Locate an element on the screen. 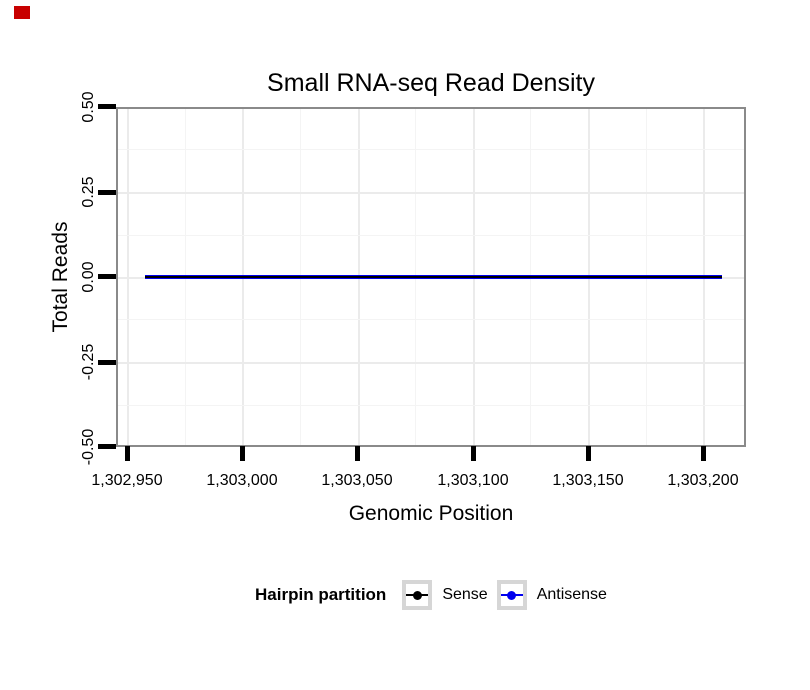 This screenshot has height=690, width=810. x-tick-label: 1,303,150 is located at coordinates (588, 480).